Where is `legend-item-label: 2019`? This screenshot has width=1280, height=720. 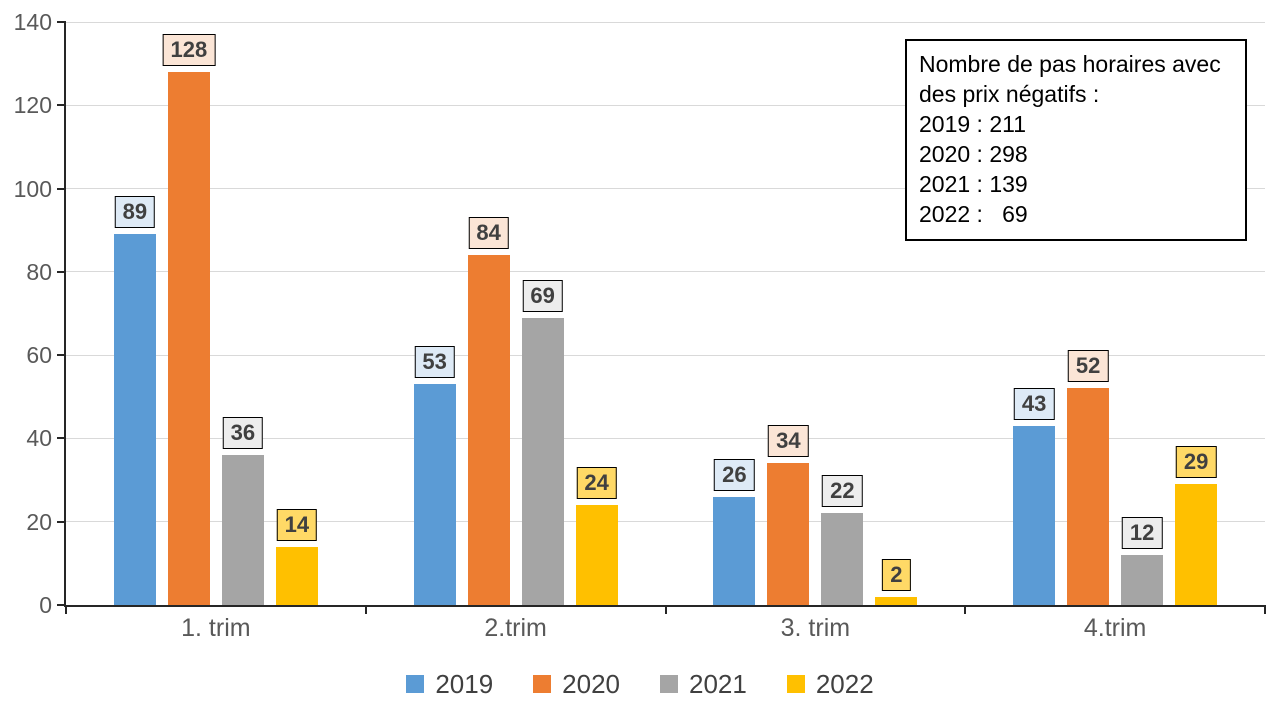
legend-item-label: 2019 is located at coordinates (464, 683).